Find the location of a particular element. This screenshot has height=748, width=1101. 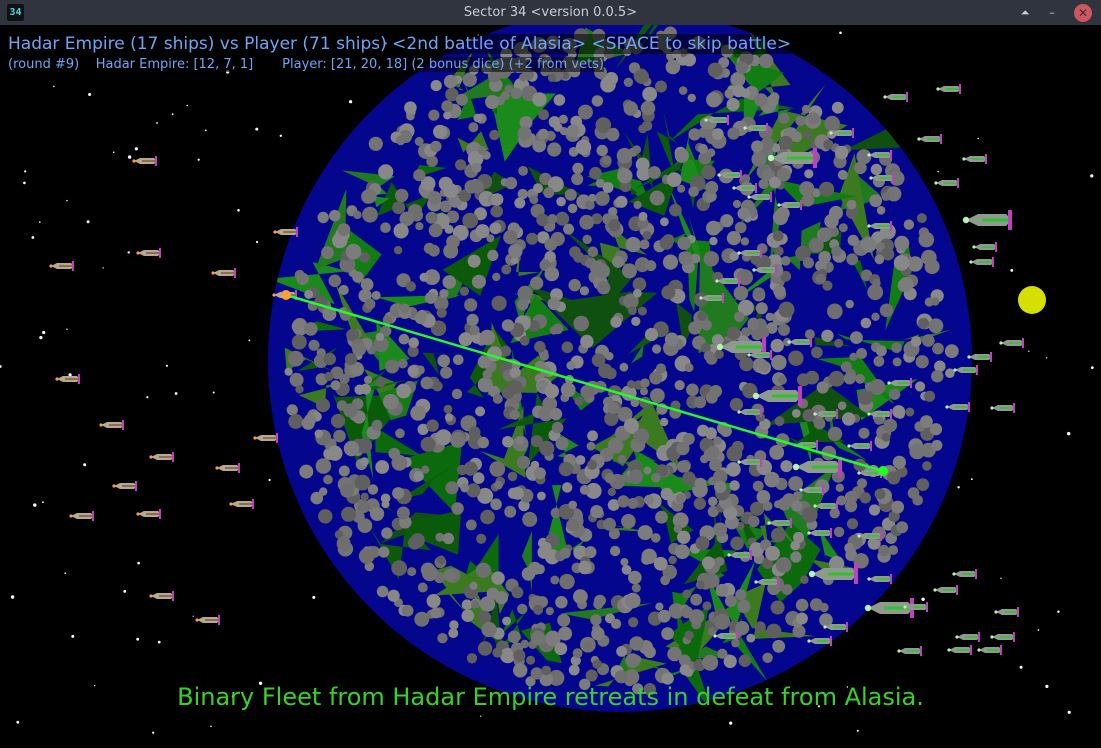

shade-button: ⏶ is located at coordinates (1025, 12).